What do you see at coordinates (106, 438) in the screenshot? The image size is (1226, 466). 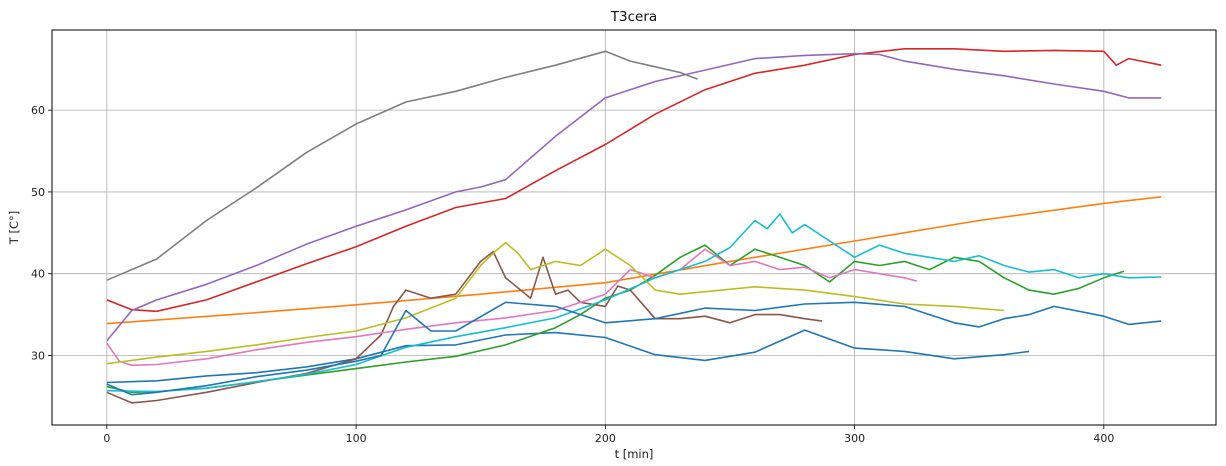 I see `x-tick-label: 0` at bounding box center [106, 438].